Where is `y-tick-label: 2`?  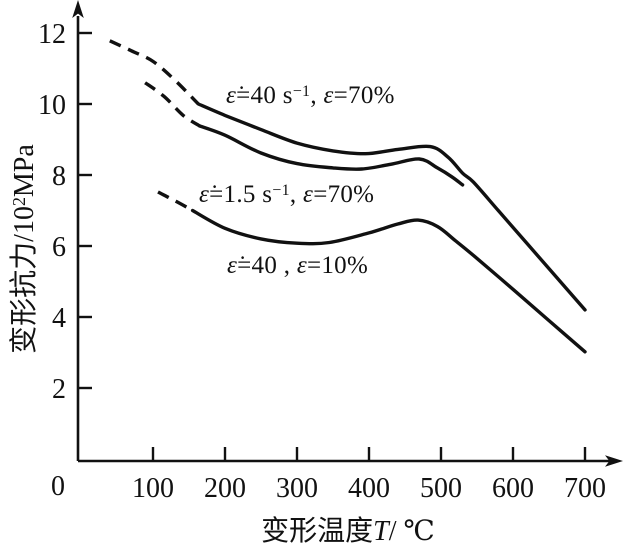 y-tick-label: 2 is located at coordinates (59, 389).